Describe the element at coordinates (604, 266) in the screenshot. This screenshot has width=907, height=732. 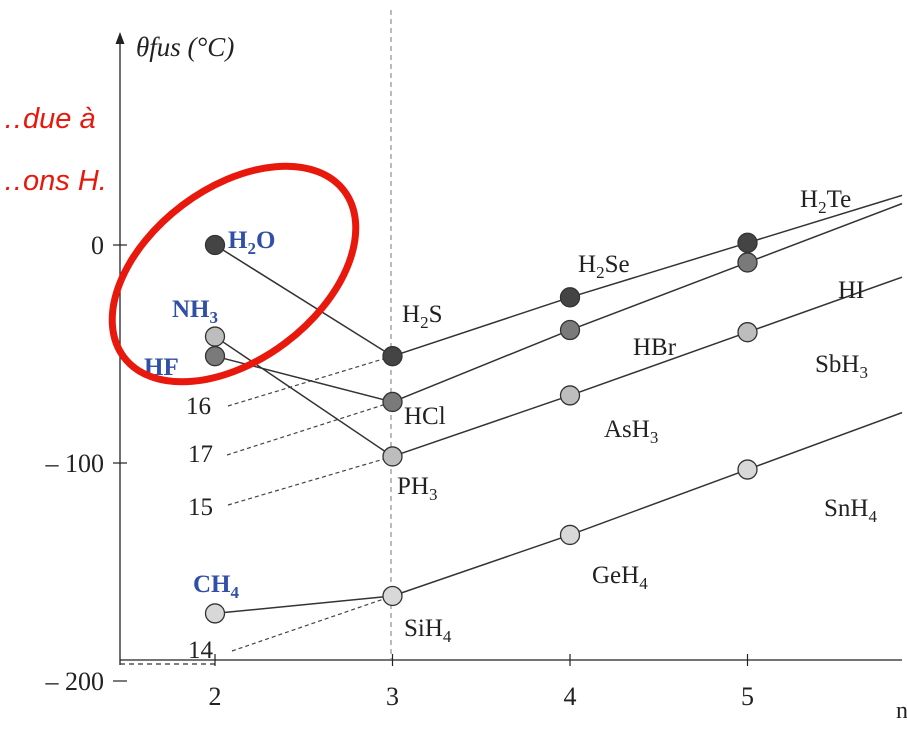
I see `label-H2Se: H2Se` at that location.